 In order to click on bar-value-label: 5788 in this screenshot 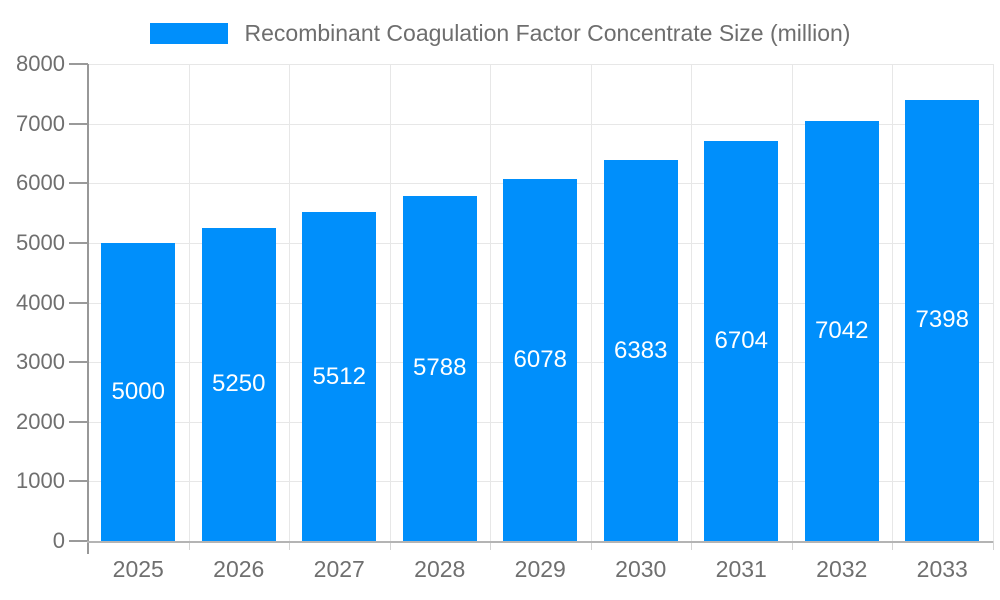, I will do `click(440, 368)`.